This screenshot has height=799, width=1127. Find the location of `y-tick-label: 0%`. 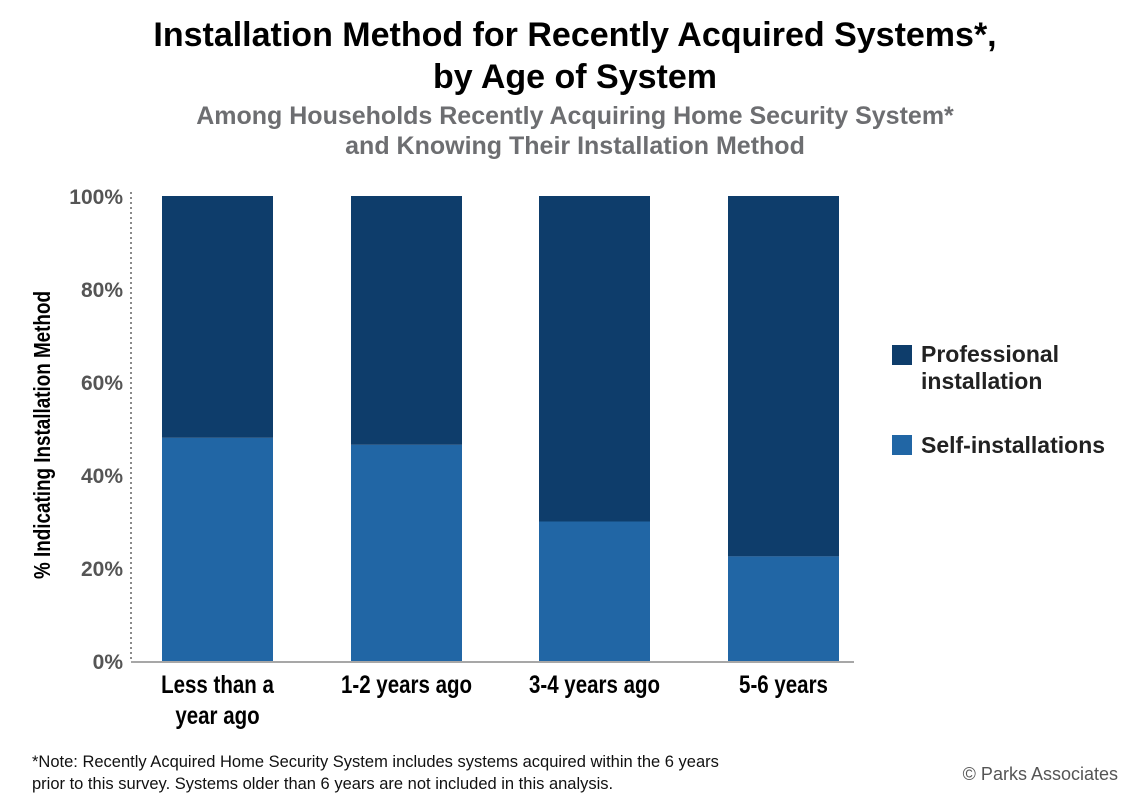

y-tick-label: 0% is located at coordinates (108, 662).